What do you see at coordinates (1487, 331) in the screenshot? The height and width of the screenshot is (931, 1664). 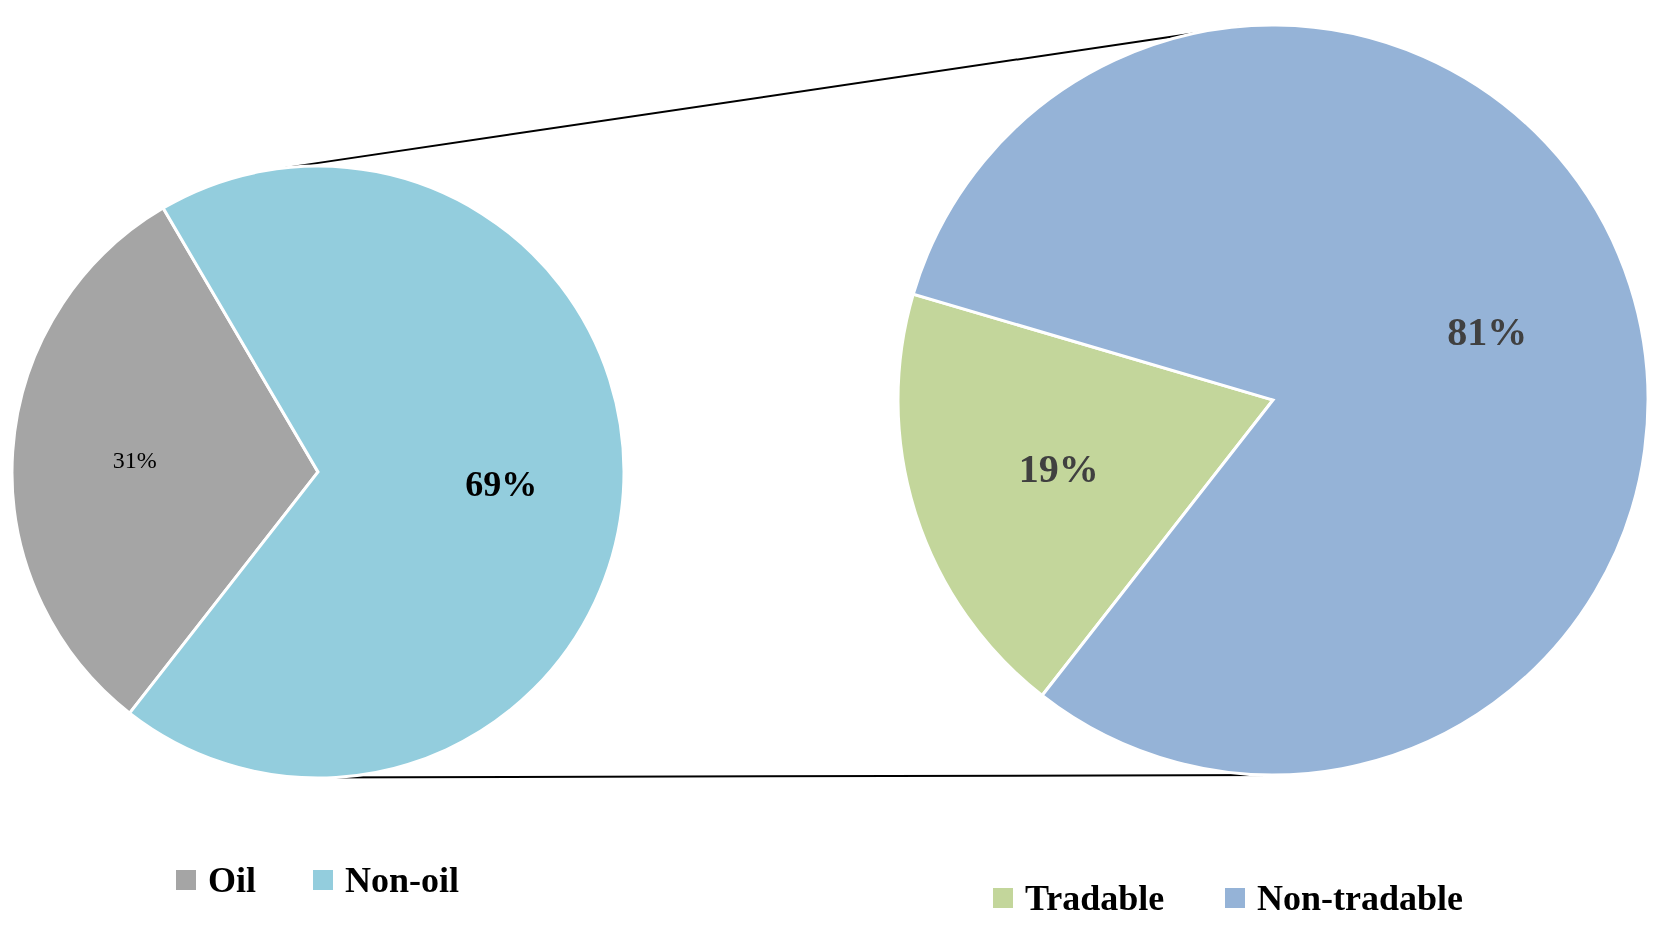 I see `data-label: 81%` at bounding box center [1487, 331].